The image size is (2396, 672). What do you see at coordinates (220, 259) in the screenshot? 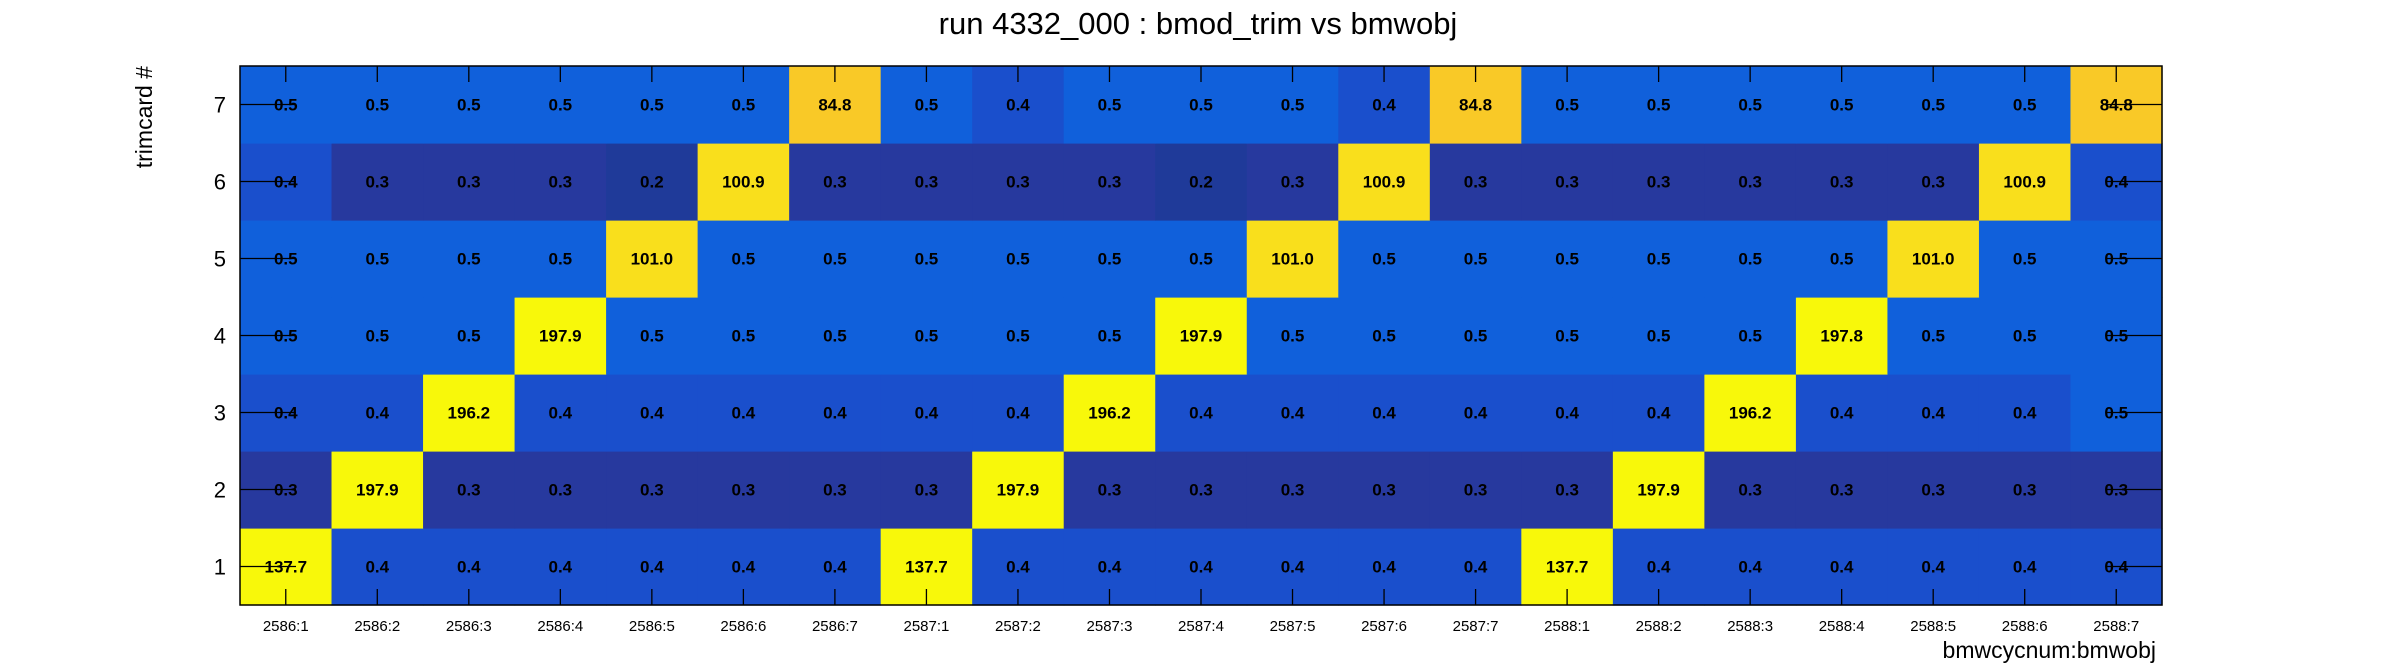
I see `y-tick-label: 5` at bounding box center [220, 259].